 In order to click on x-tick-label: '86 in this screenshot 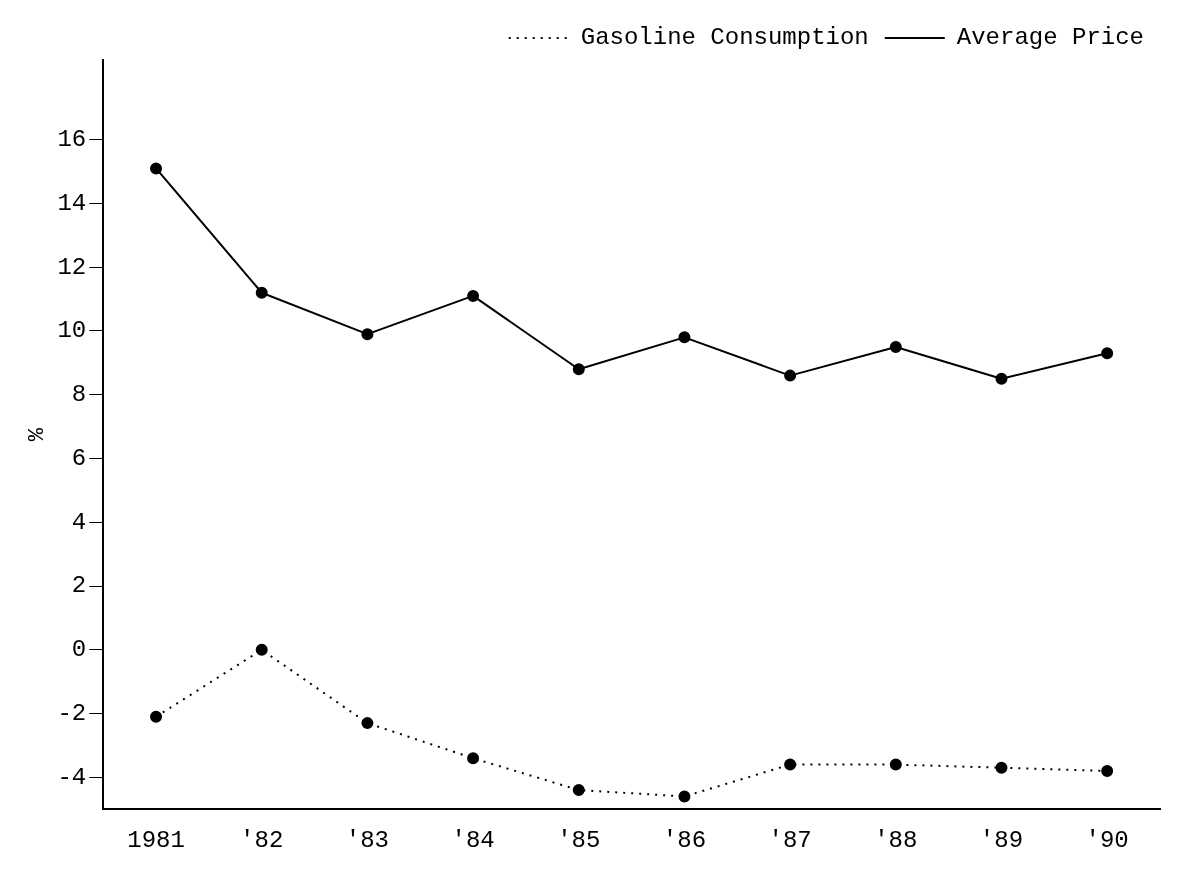, I will do `click(684, 840)`.